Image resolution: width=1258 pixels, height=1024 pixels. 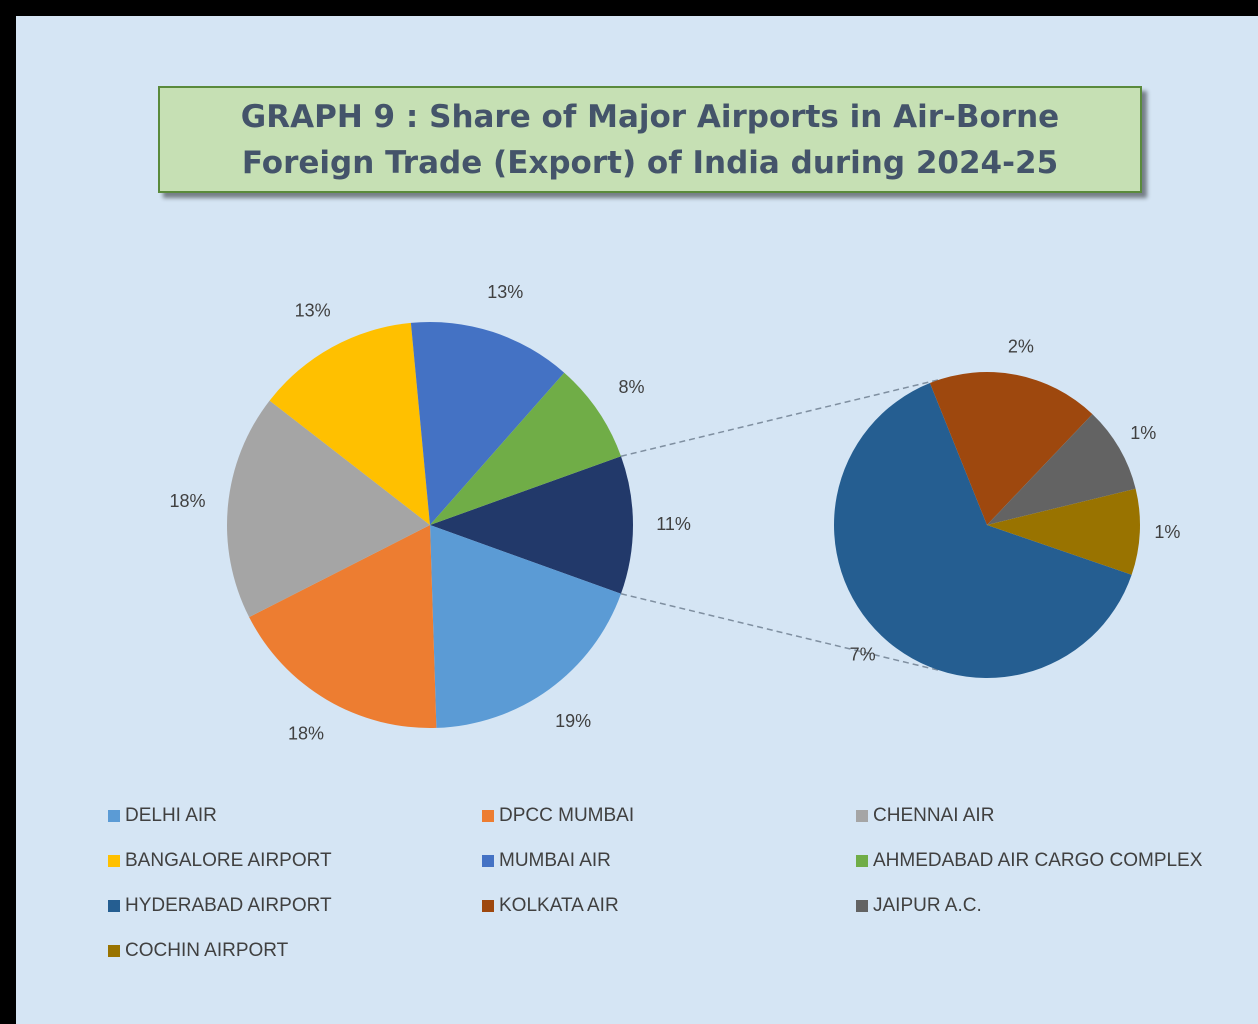 I want to click on data-label: 19%, so click(x=573, y=721).